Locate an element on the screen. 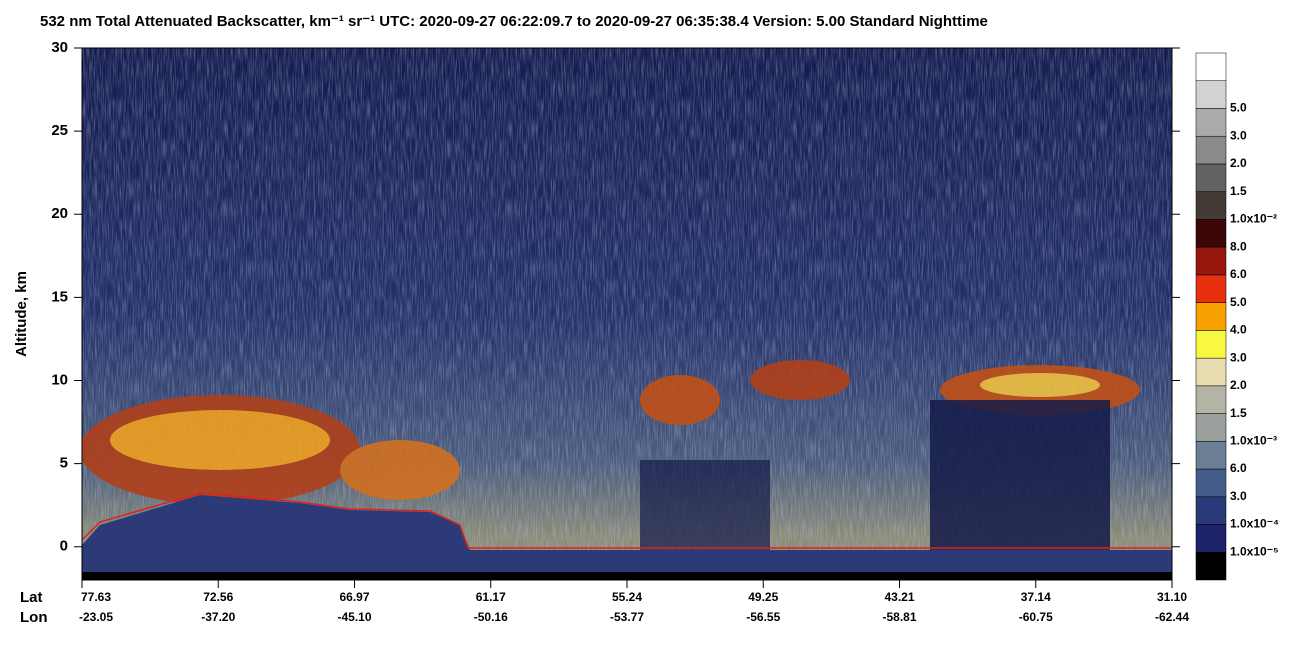 This screenshot has width=1300, height=667. x-tick-label: 77.63 is located at coordinates (96, 597).